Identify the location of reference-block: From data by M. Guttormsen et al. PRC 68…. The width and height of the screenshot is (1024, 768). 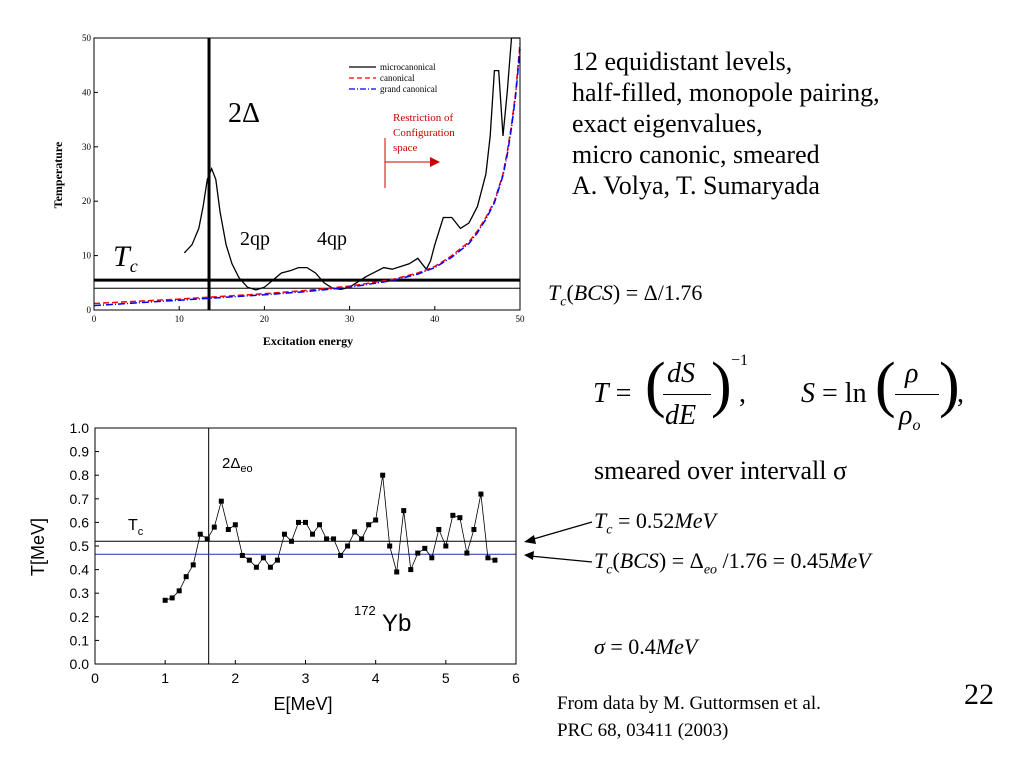
(689, 717).